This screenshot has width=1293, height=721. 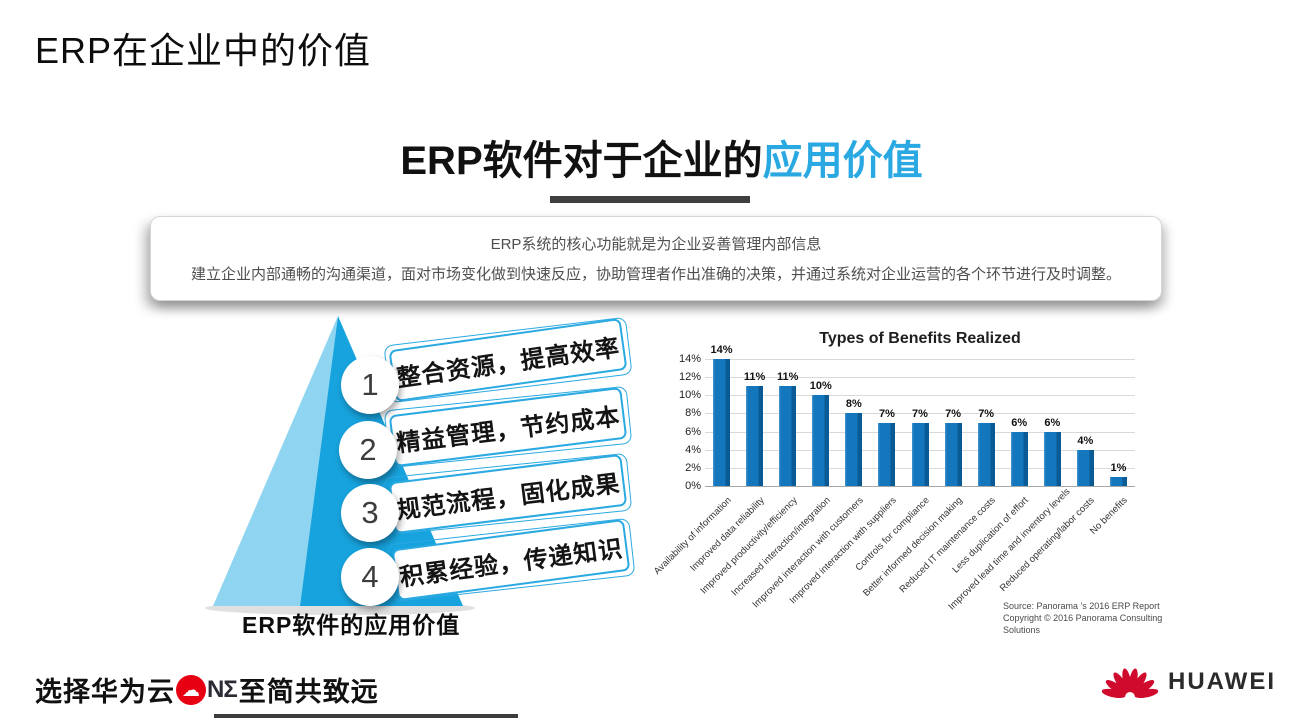 What do you see at coordinates (920, 486) in the screenshot?
I see `gridline-0%` at bounding box center [920, 486].